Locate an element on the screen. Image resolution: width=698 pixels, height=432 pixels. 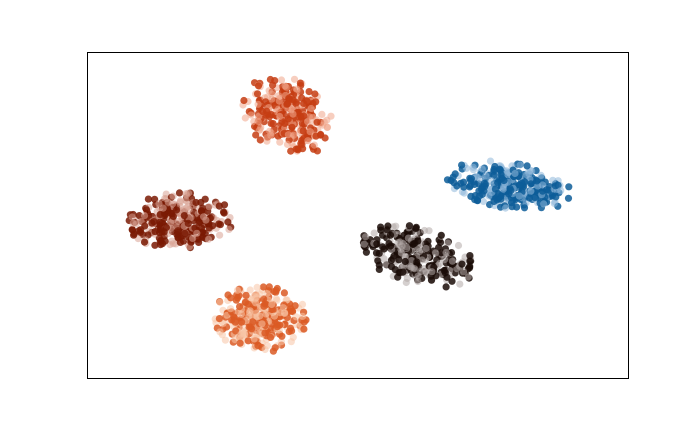
cluster-orange-red is located at coordinates (287, 115).